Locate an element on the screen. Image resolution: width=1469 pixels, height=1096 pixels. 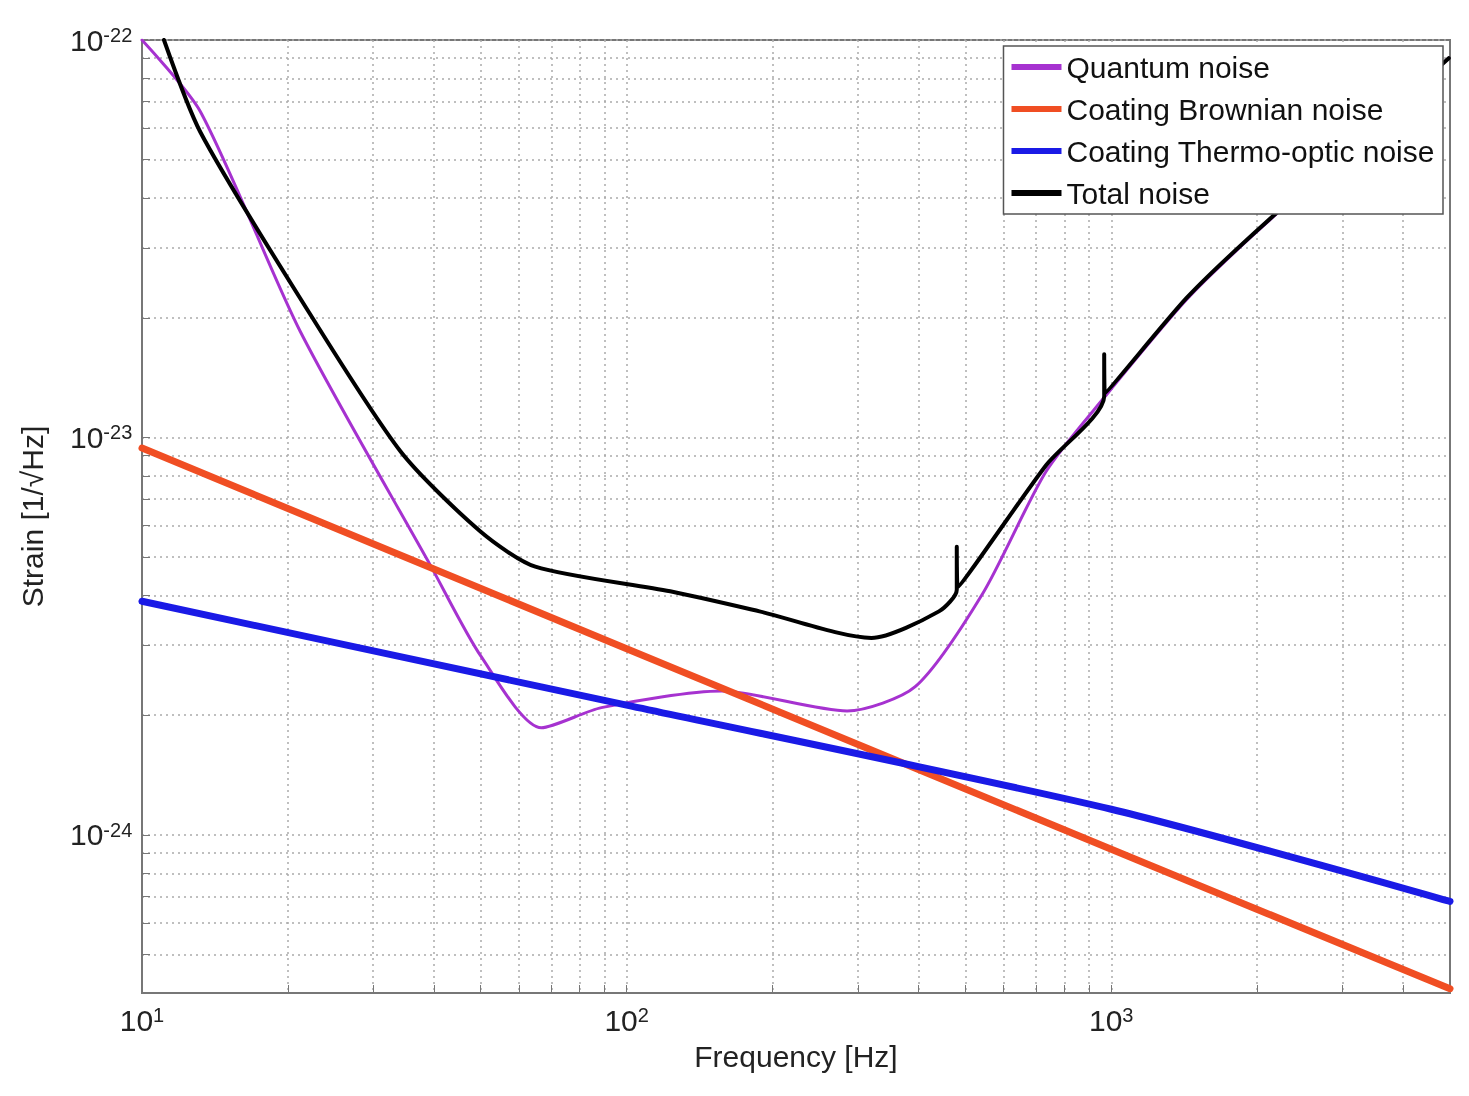
y-axis-title: Strain [1/√Hz] is located at coordinates (32, 516).